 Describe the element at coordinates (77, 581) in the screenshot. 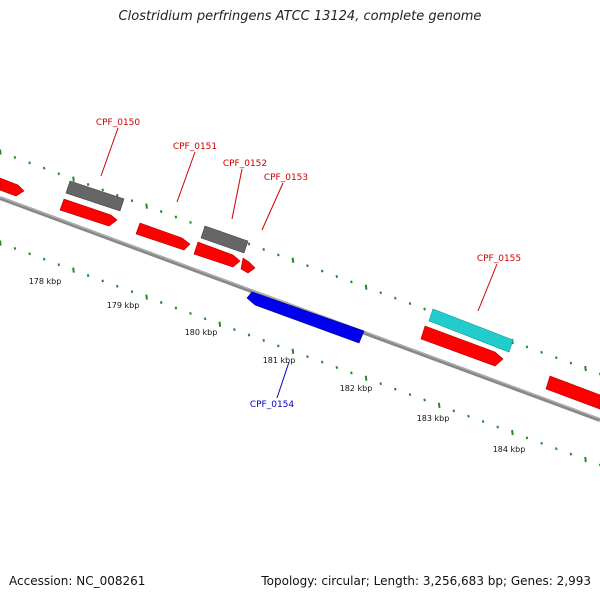

I see `accession-text: Accession: NC_008261` at that location.